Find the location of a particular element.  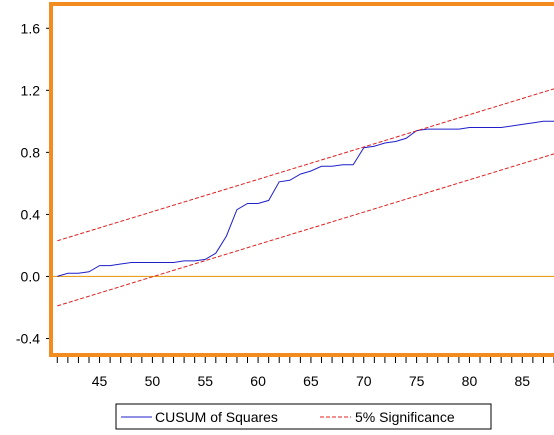

legend-label-cusum: CUSUM of Squares is located at coordinates (216, 417).